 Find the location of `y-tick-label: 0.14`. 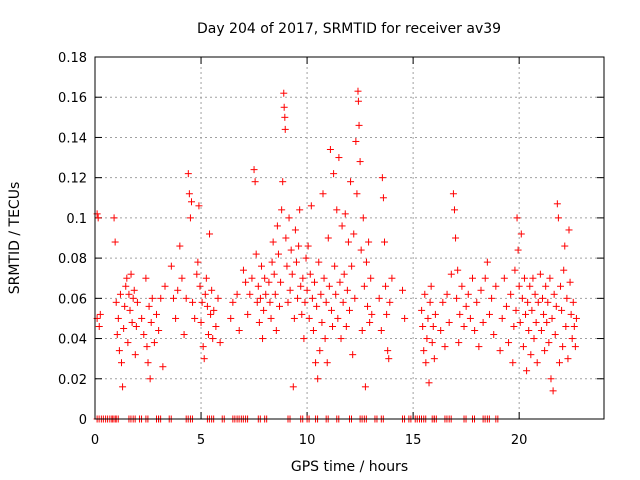

y-tick-label: 0.14 is located at coordinates (72, 138).